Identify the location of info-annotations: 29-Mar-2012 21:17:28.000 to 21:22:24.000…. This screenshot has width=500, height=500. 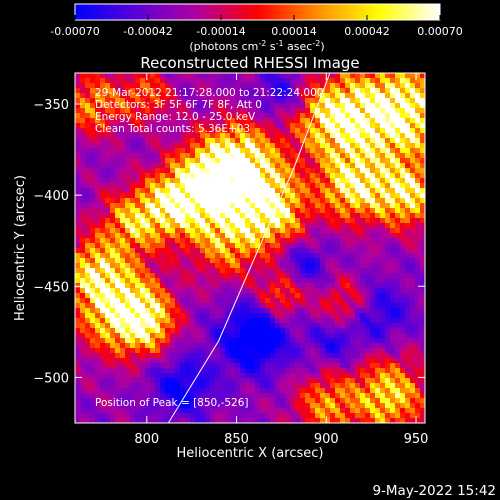
(209, 111).